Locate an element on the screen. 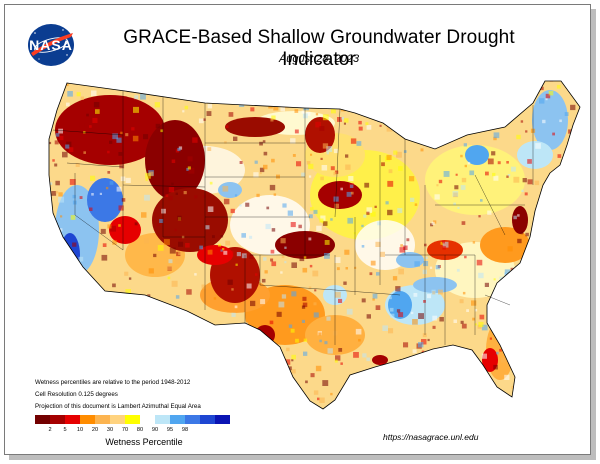  source-url: https://nasagrace.unl.edu is located at coordinates (431, 437).